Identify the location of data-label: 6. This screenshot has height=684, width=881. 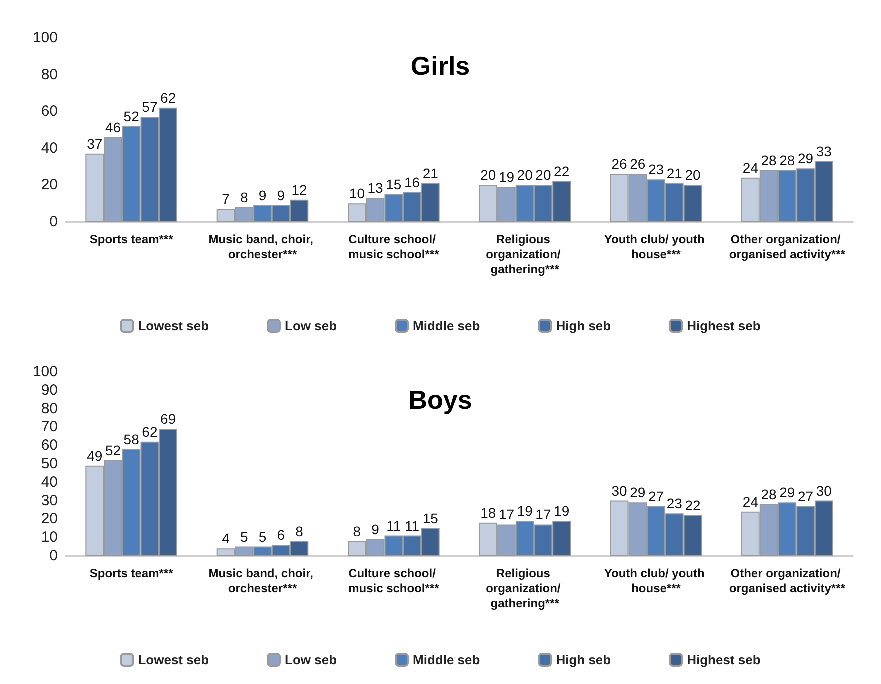
(281, 534).